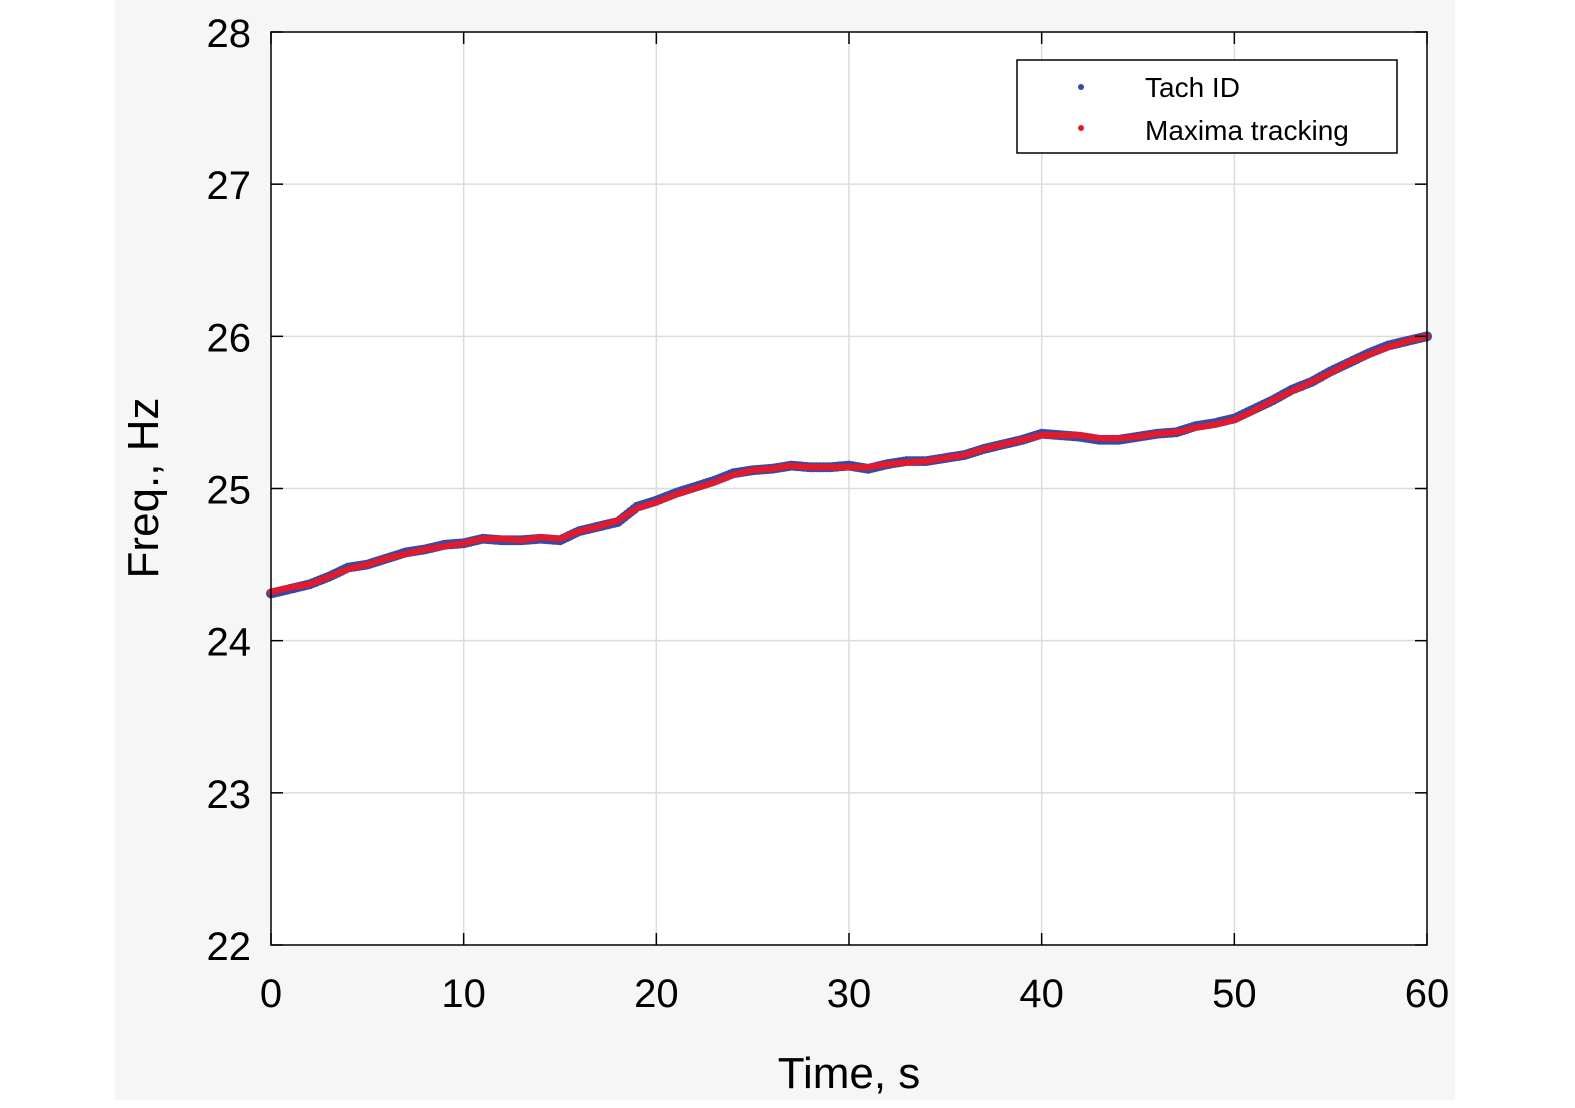 The height and width of the screenshot is (1108, 1575). I want to click on legend-box, so click(1207, 106).